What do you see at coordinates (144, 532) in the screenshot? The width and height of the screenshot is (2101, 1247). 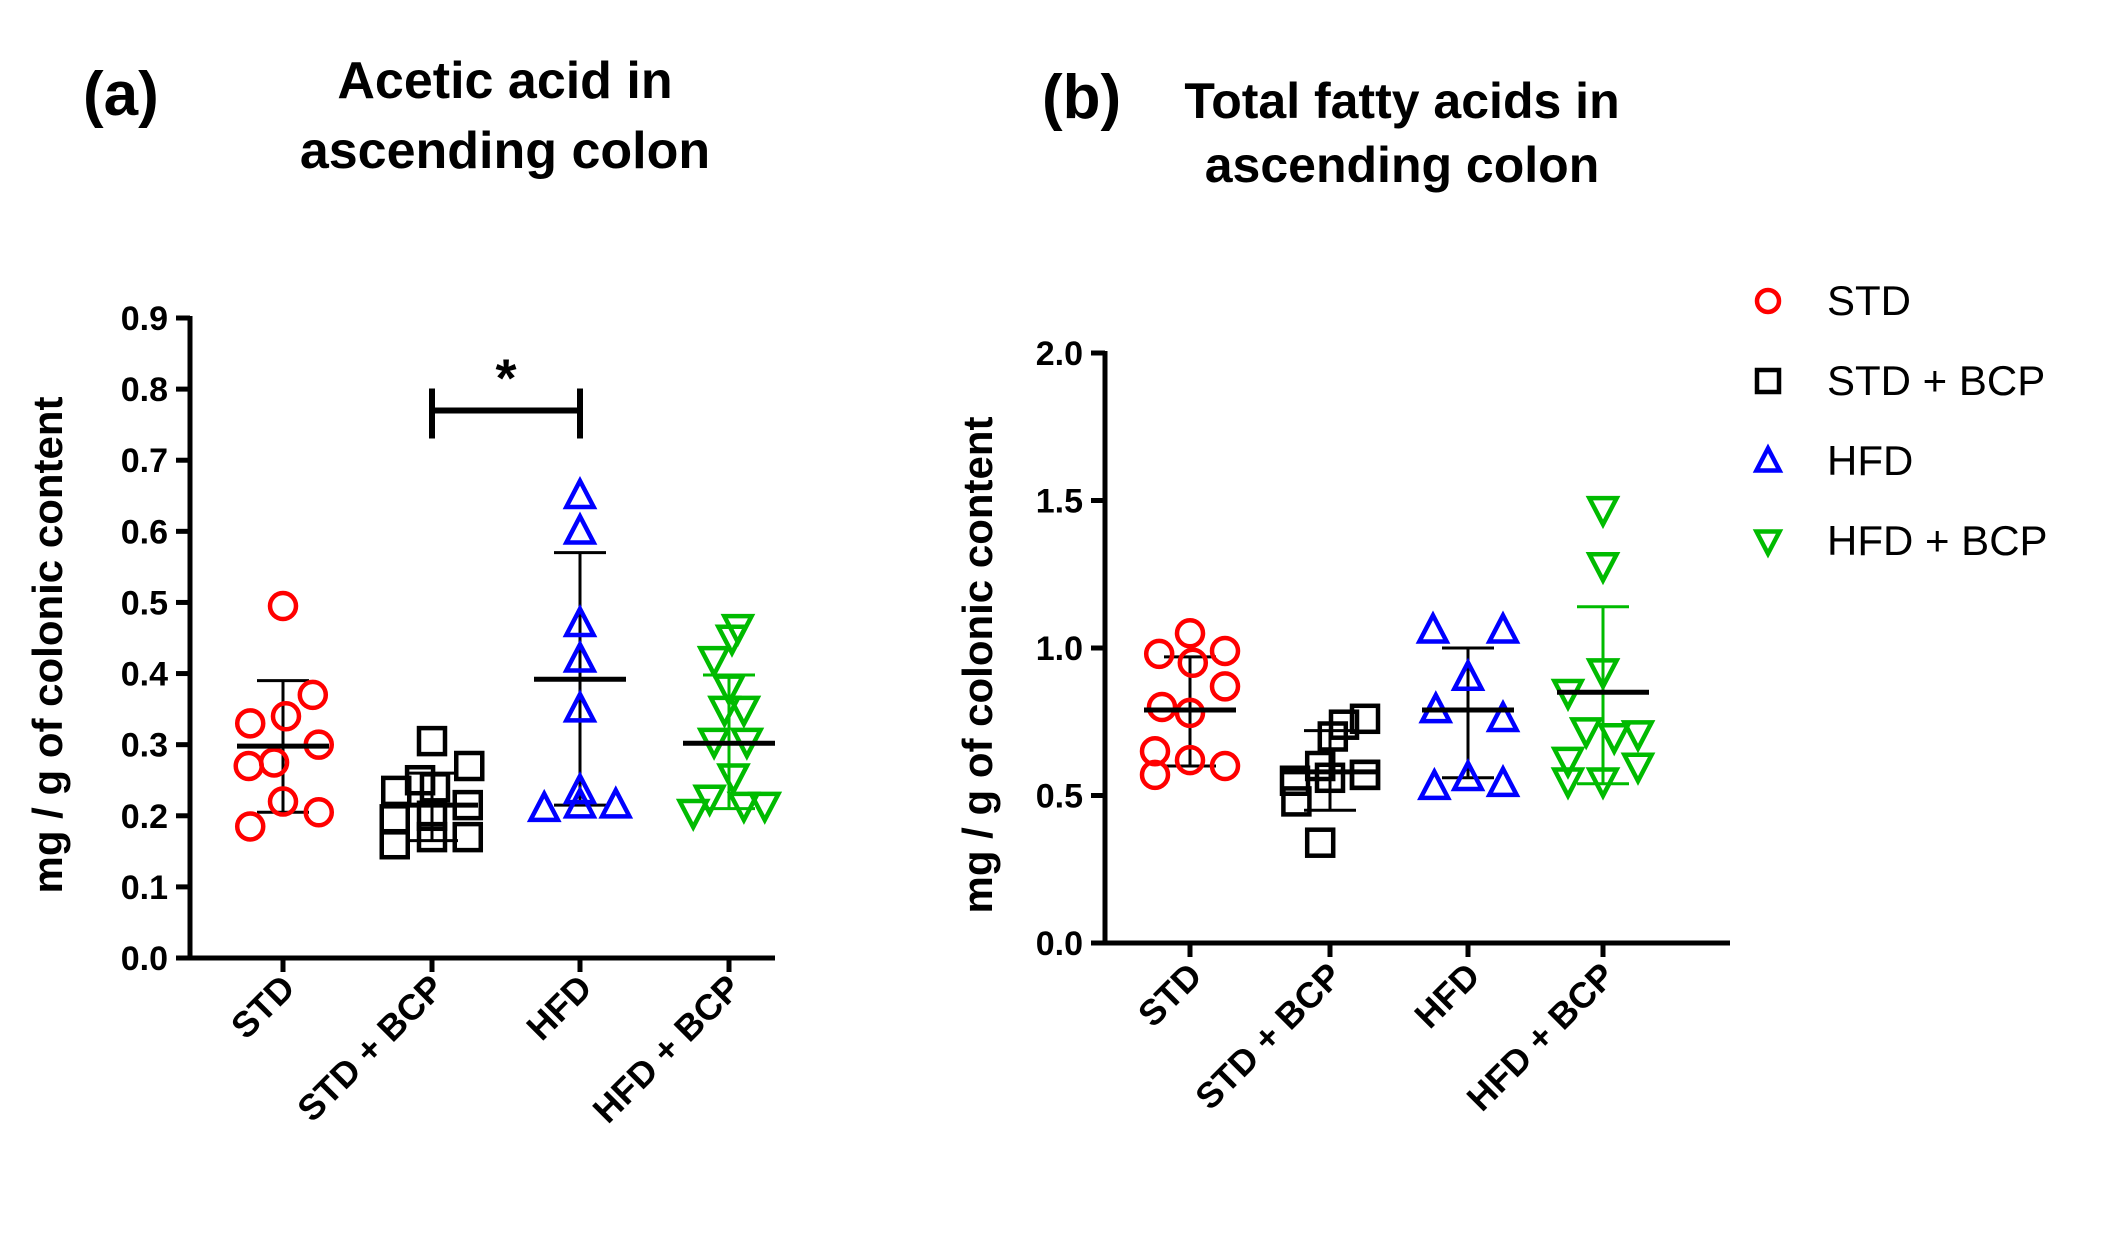 I see `panel-a-y-tick-label: 0.6` at bounding box center [144, 532].